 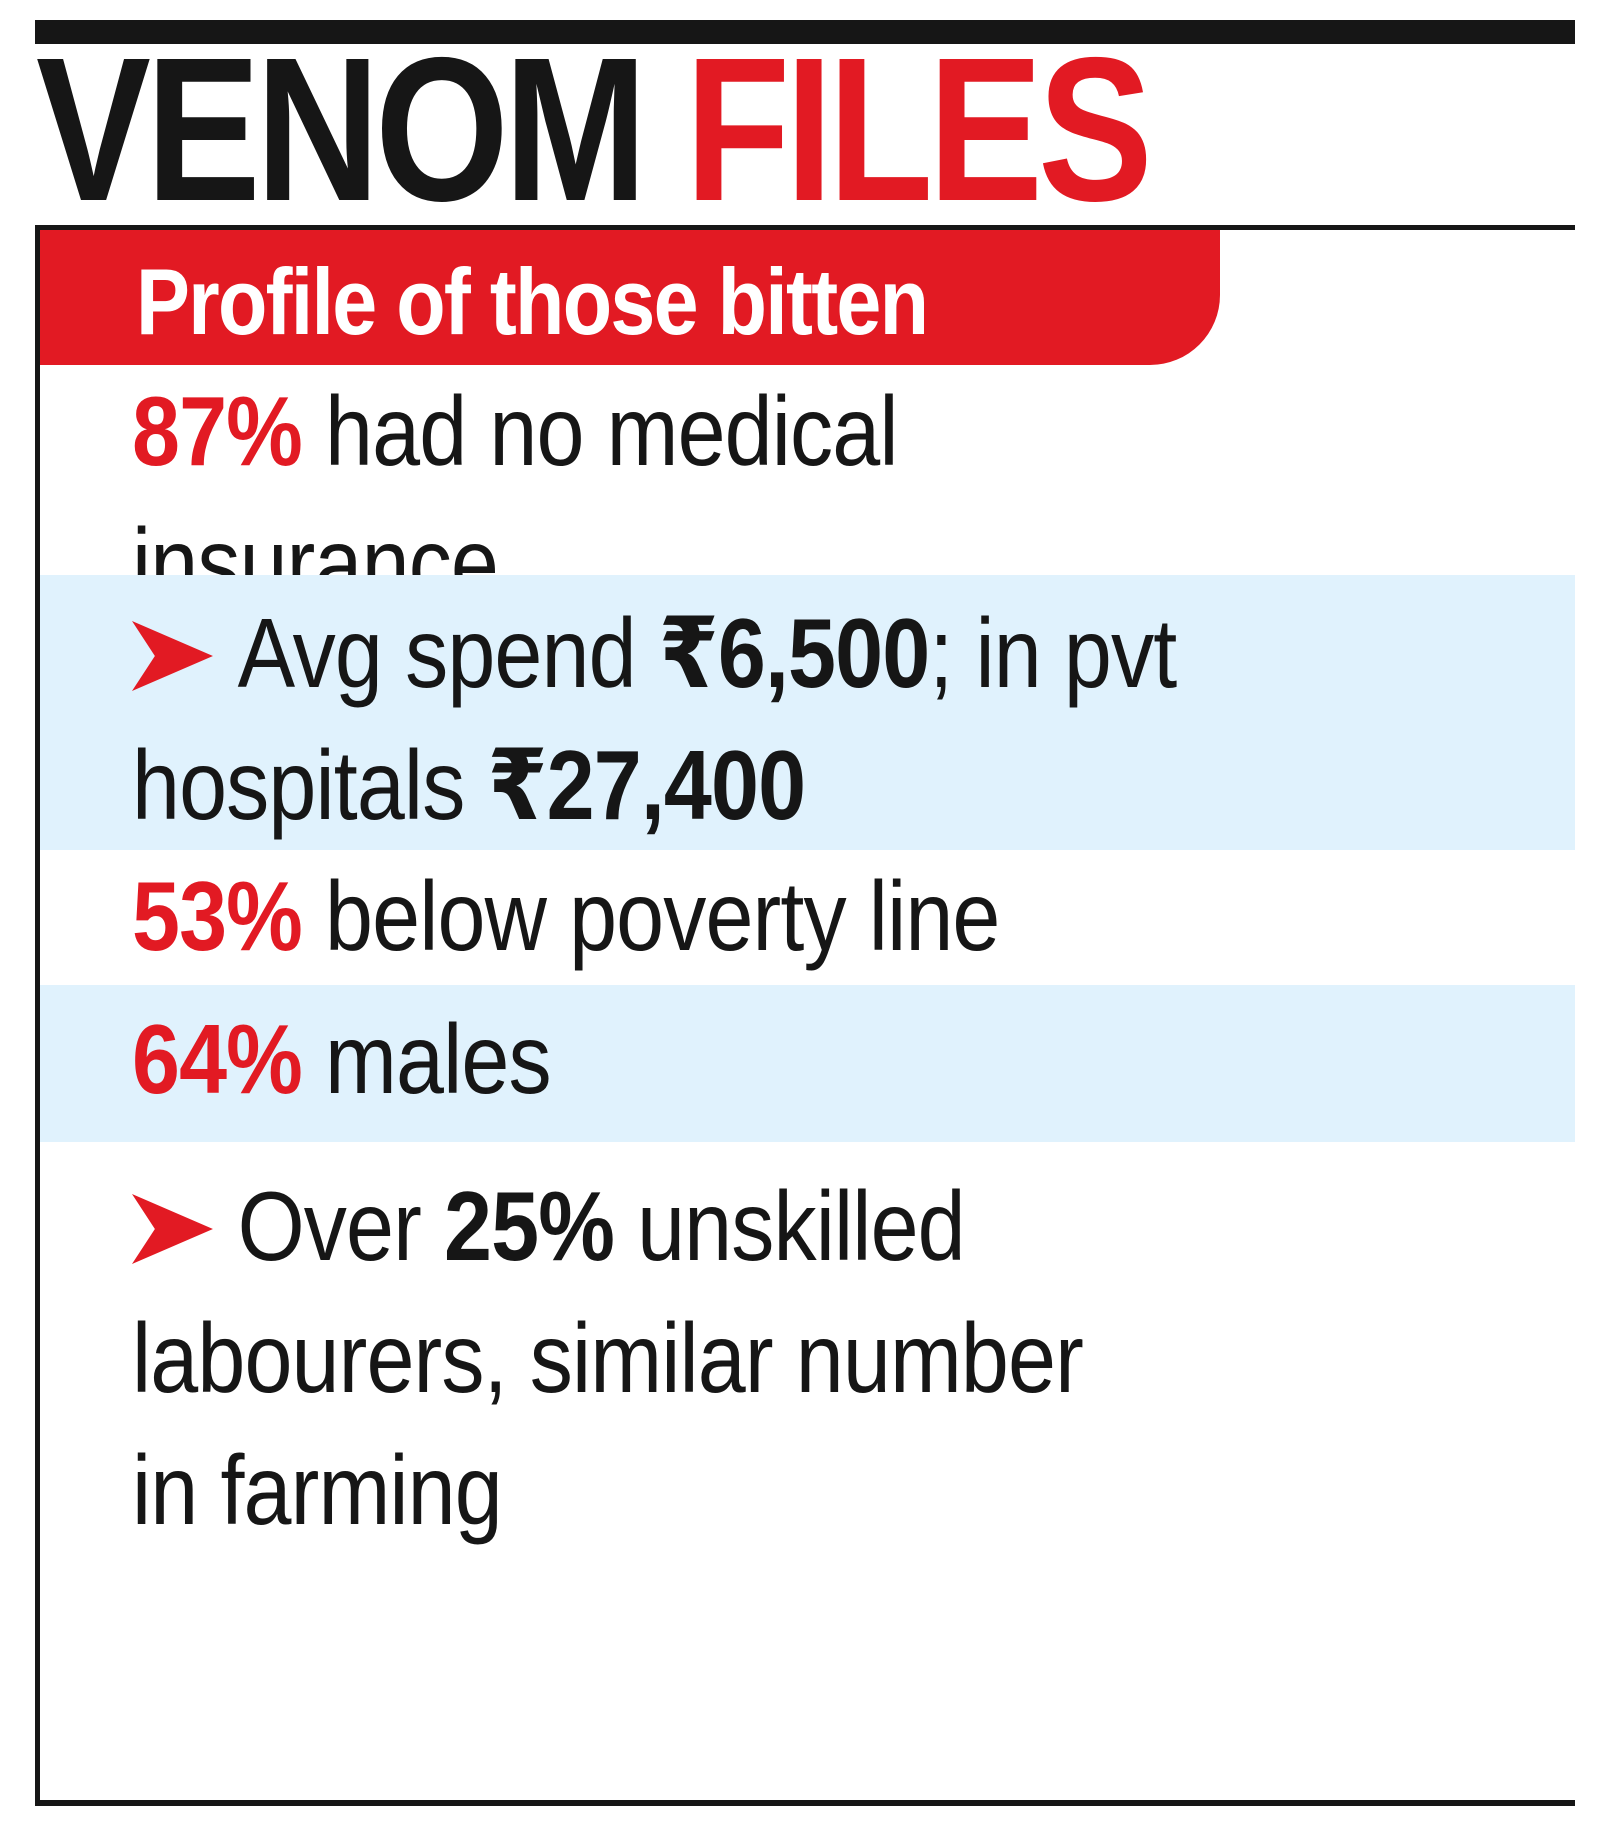 I want to click on stat-occupation-line3: in farming, so click(x=317, y=1490).